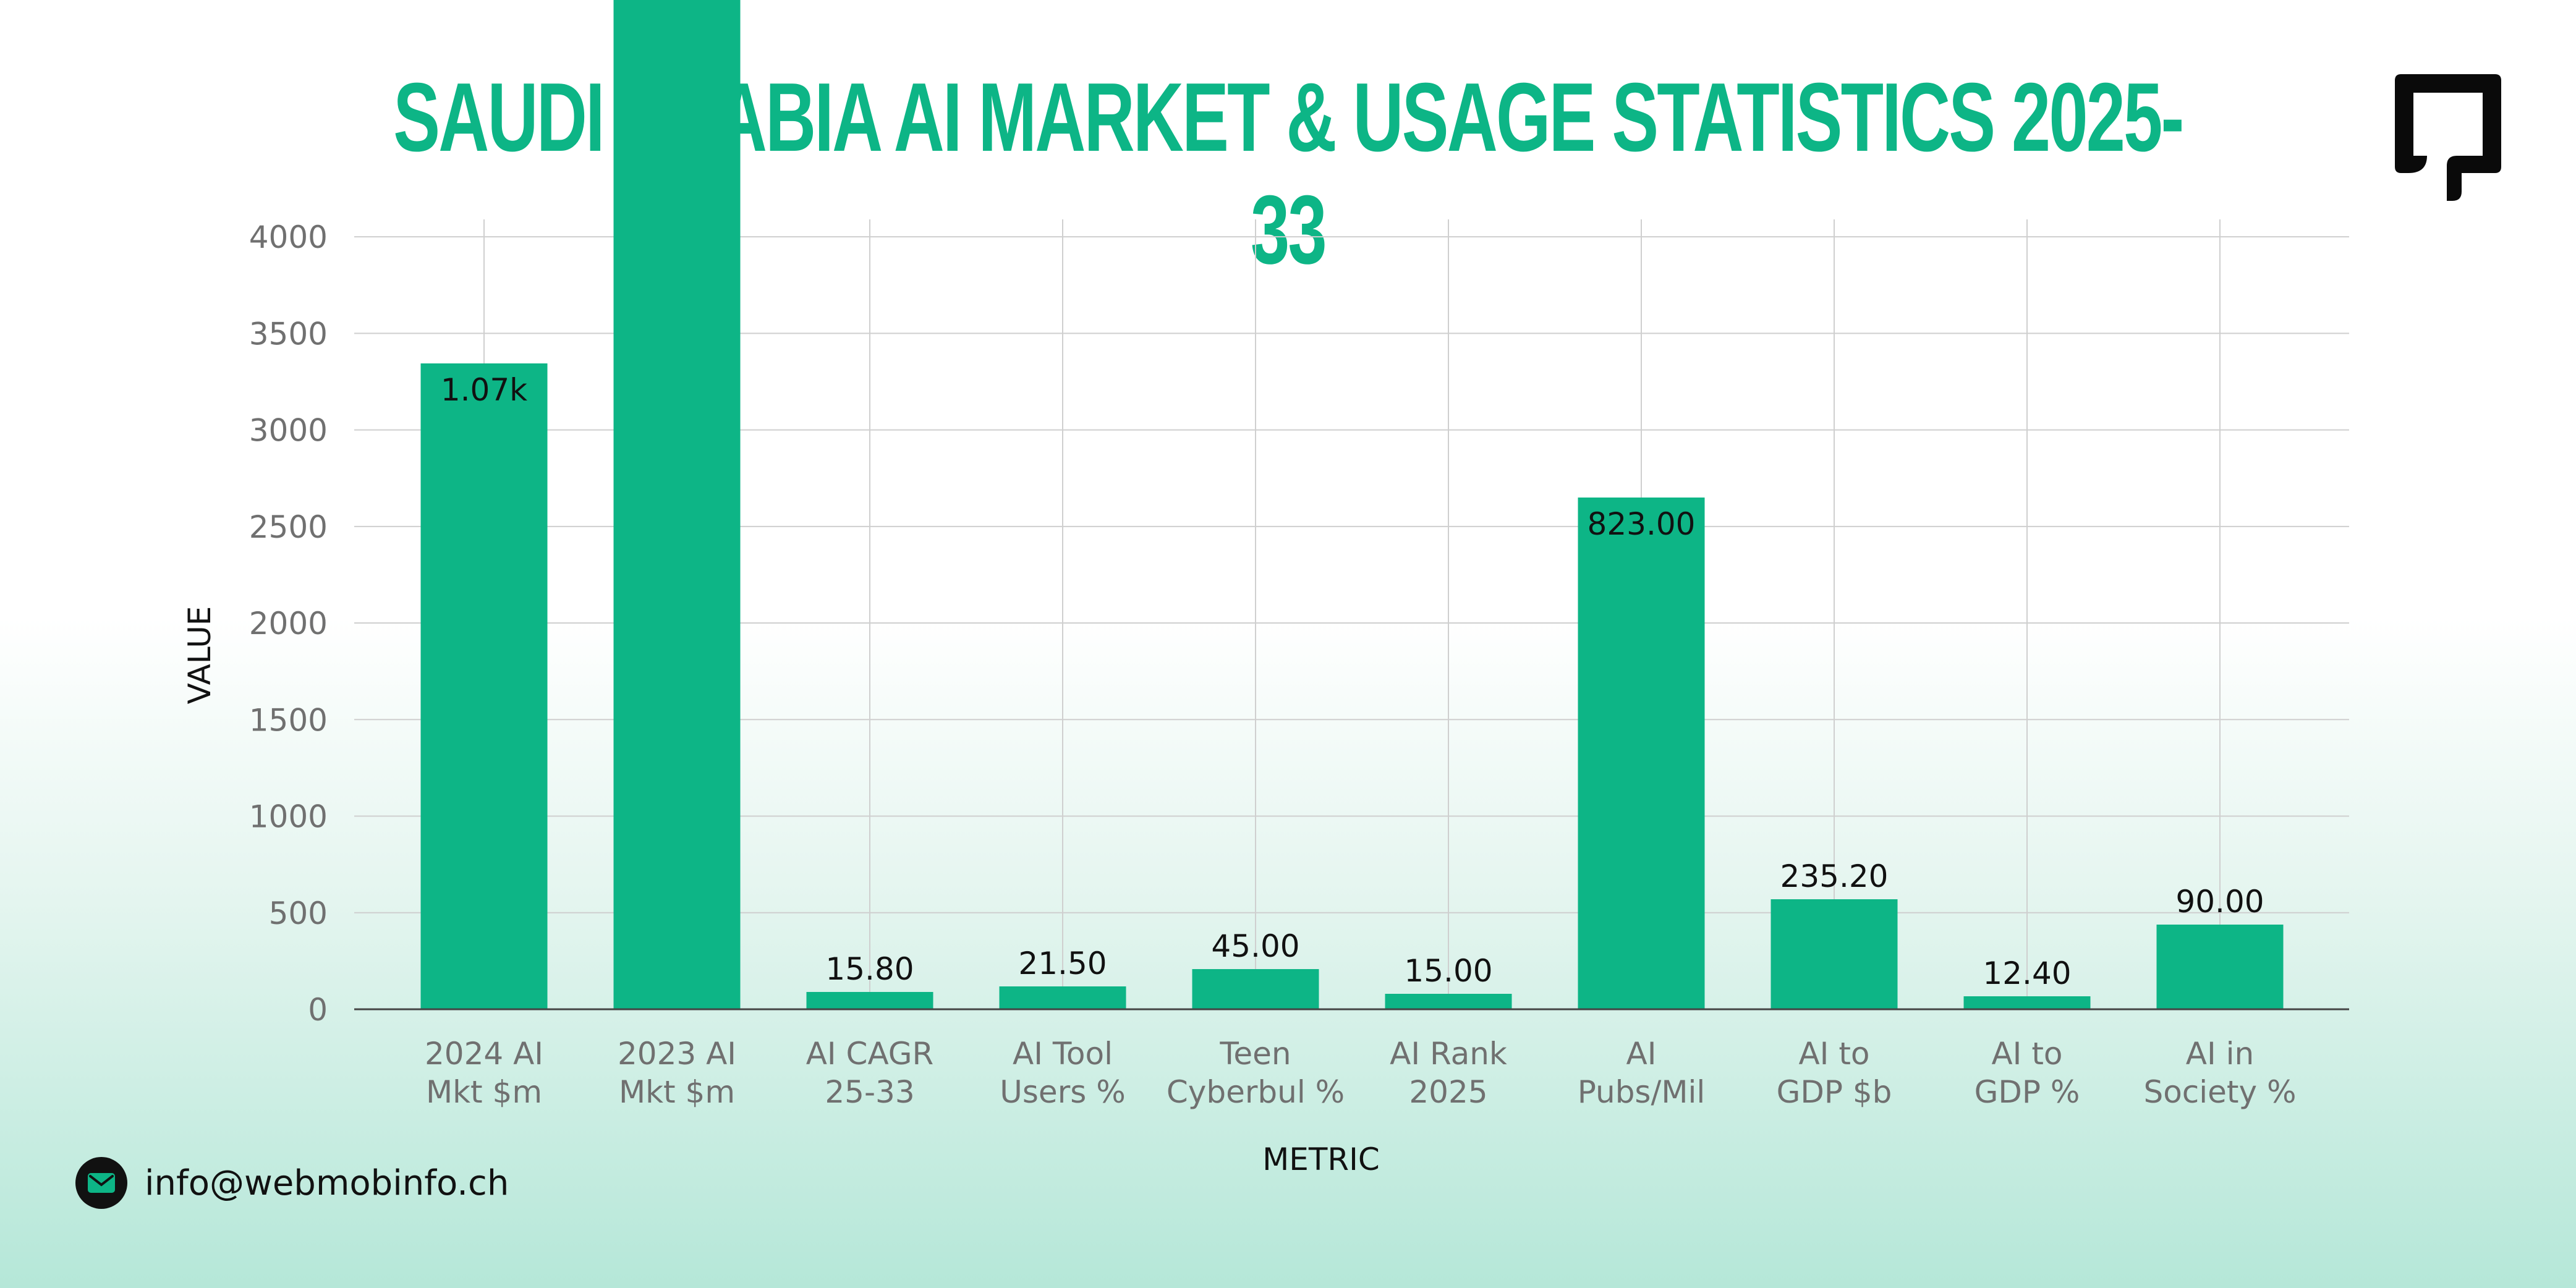 The height and width of the screenshot is (1288, 2576). What do you see at coordinates (870, 1054) in the screenshot?
I see `x-tick-label: AI CAGR` at bounding box center [870, 1054].